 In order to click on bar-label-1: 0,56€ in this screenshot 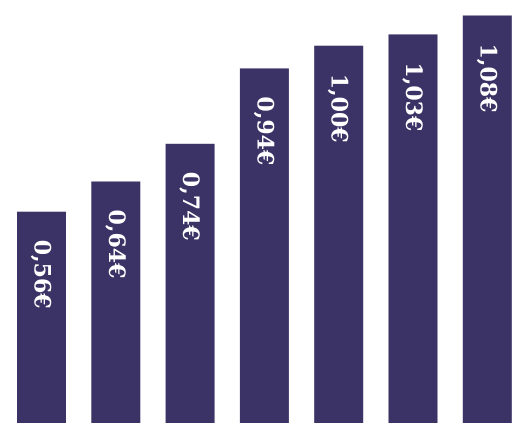, I will do `click(42, 274)`.